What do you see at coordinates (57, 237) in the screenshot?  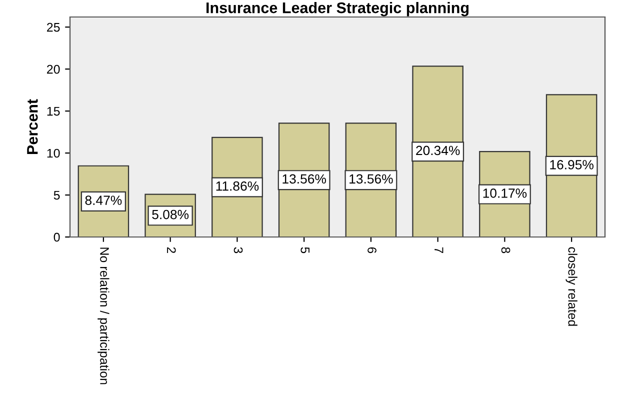 I see `y-tick-label: 0` at bounding box center [57, 237].